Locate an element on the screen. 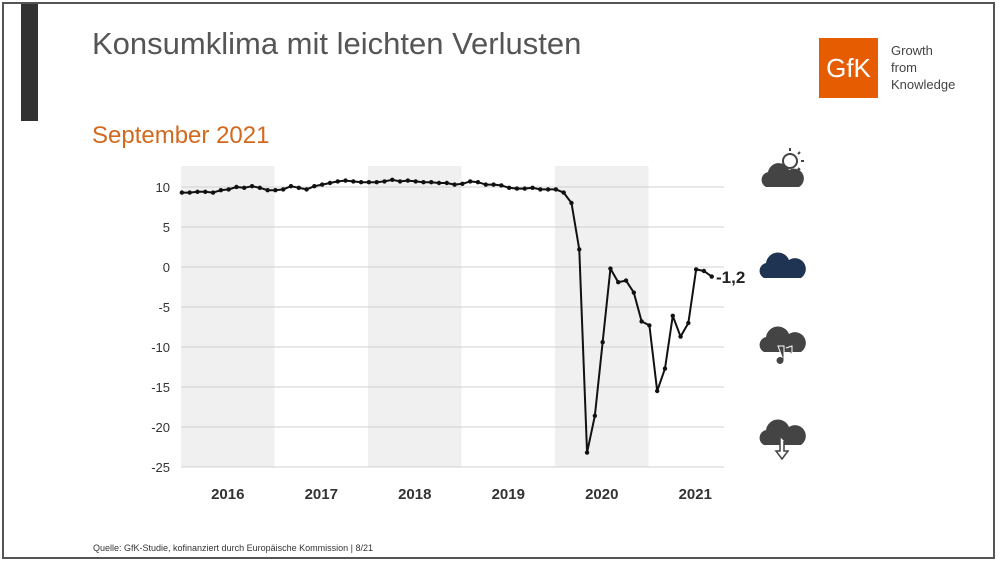  y-tick-label: 10 is located at coordinates (163, 187).